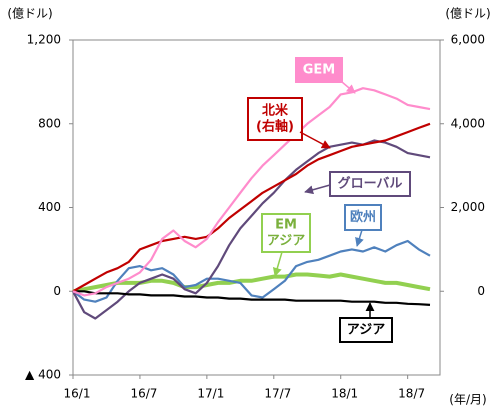  I want to click on y-tick-label: 1,200, so click(44, 40).